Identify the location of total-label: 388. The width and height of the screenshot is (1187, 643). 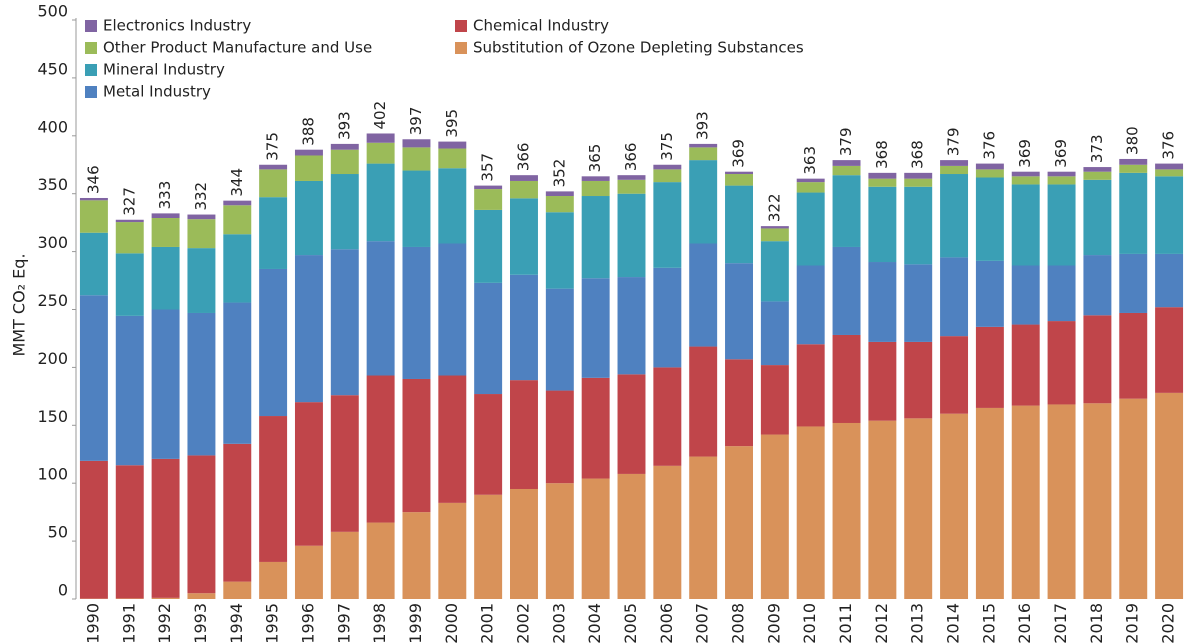
(308, 131).